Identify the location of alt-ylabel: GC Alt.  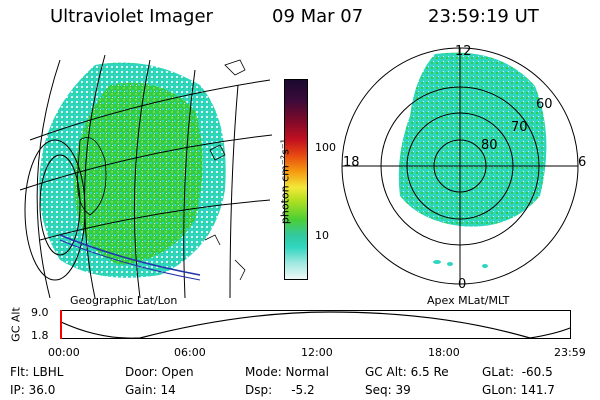
(16, 324).